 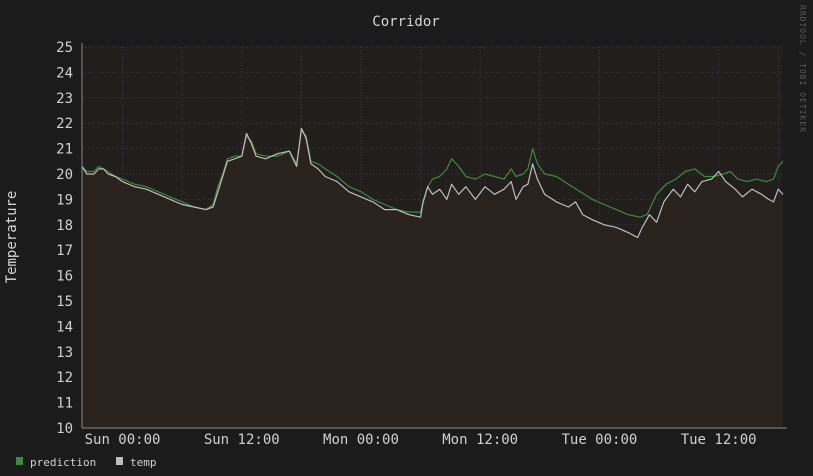 I want to click on y-tick-label-8: 18, so click(x=64, y=226).